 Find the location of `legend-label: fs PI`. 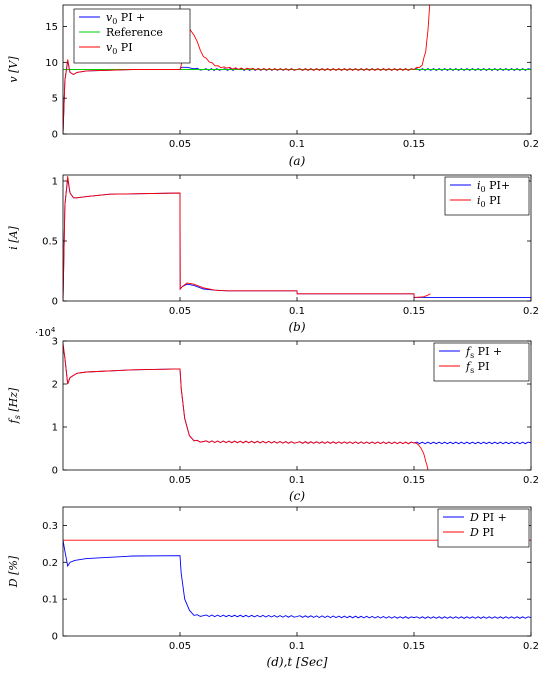

legend-label: fs PI is located at coordinates (477, 367).